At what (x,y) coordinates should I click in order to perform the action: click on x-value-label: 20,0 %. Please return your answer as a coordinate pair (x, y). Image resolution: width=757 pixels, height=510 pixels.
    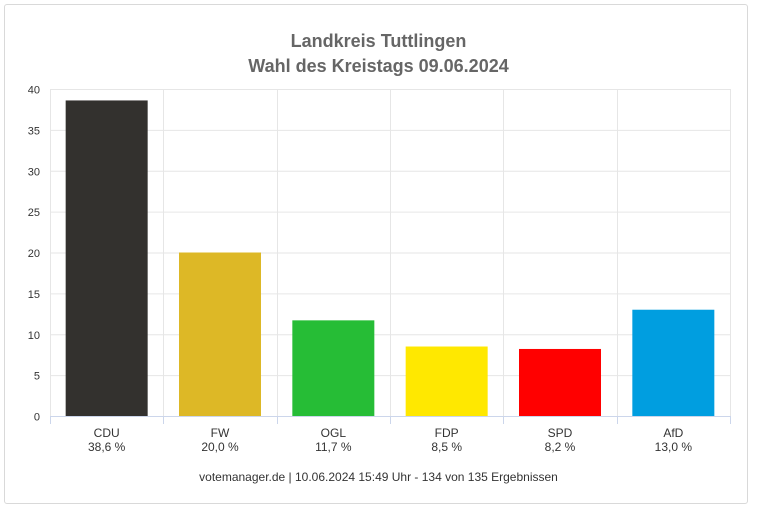
    Looking at the image, I should click on (220, 447).